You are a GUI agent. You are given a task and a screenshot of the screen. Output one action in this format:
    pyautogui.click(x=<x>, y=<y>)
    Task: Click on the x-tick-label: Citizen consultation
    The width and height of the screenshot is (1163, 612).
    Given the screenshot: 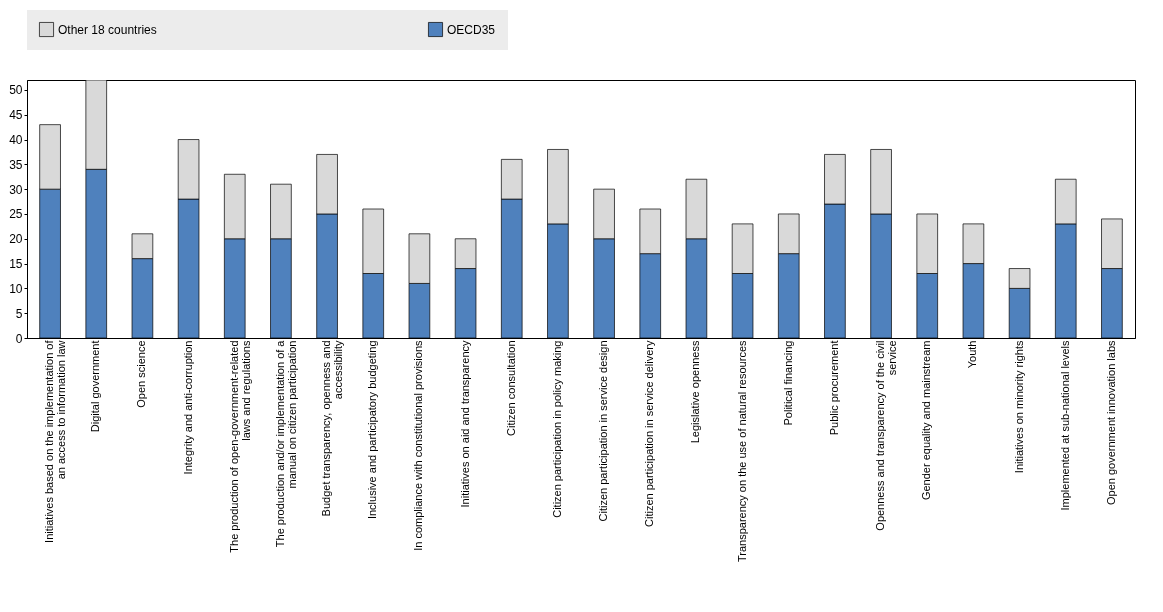 What is the action you would take?
    pyautogui.click(x=510, y=388)
    